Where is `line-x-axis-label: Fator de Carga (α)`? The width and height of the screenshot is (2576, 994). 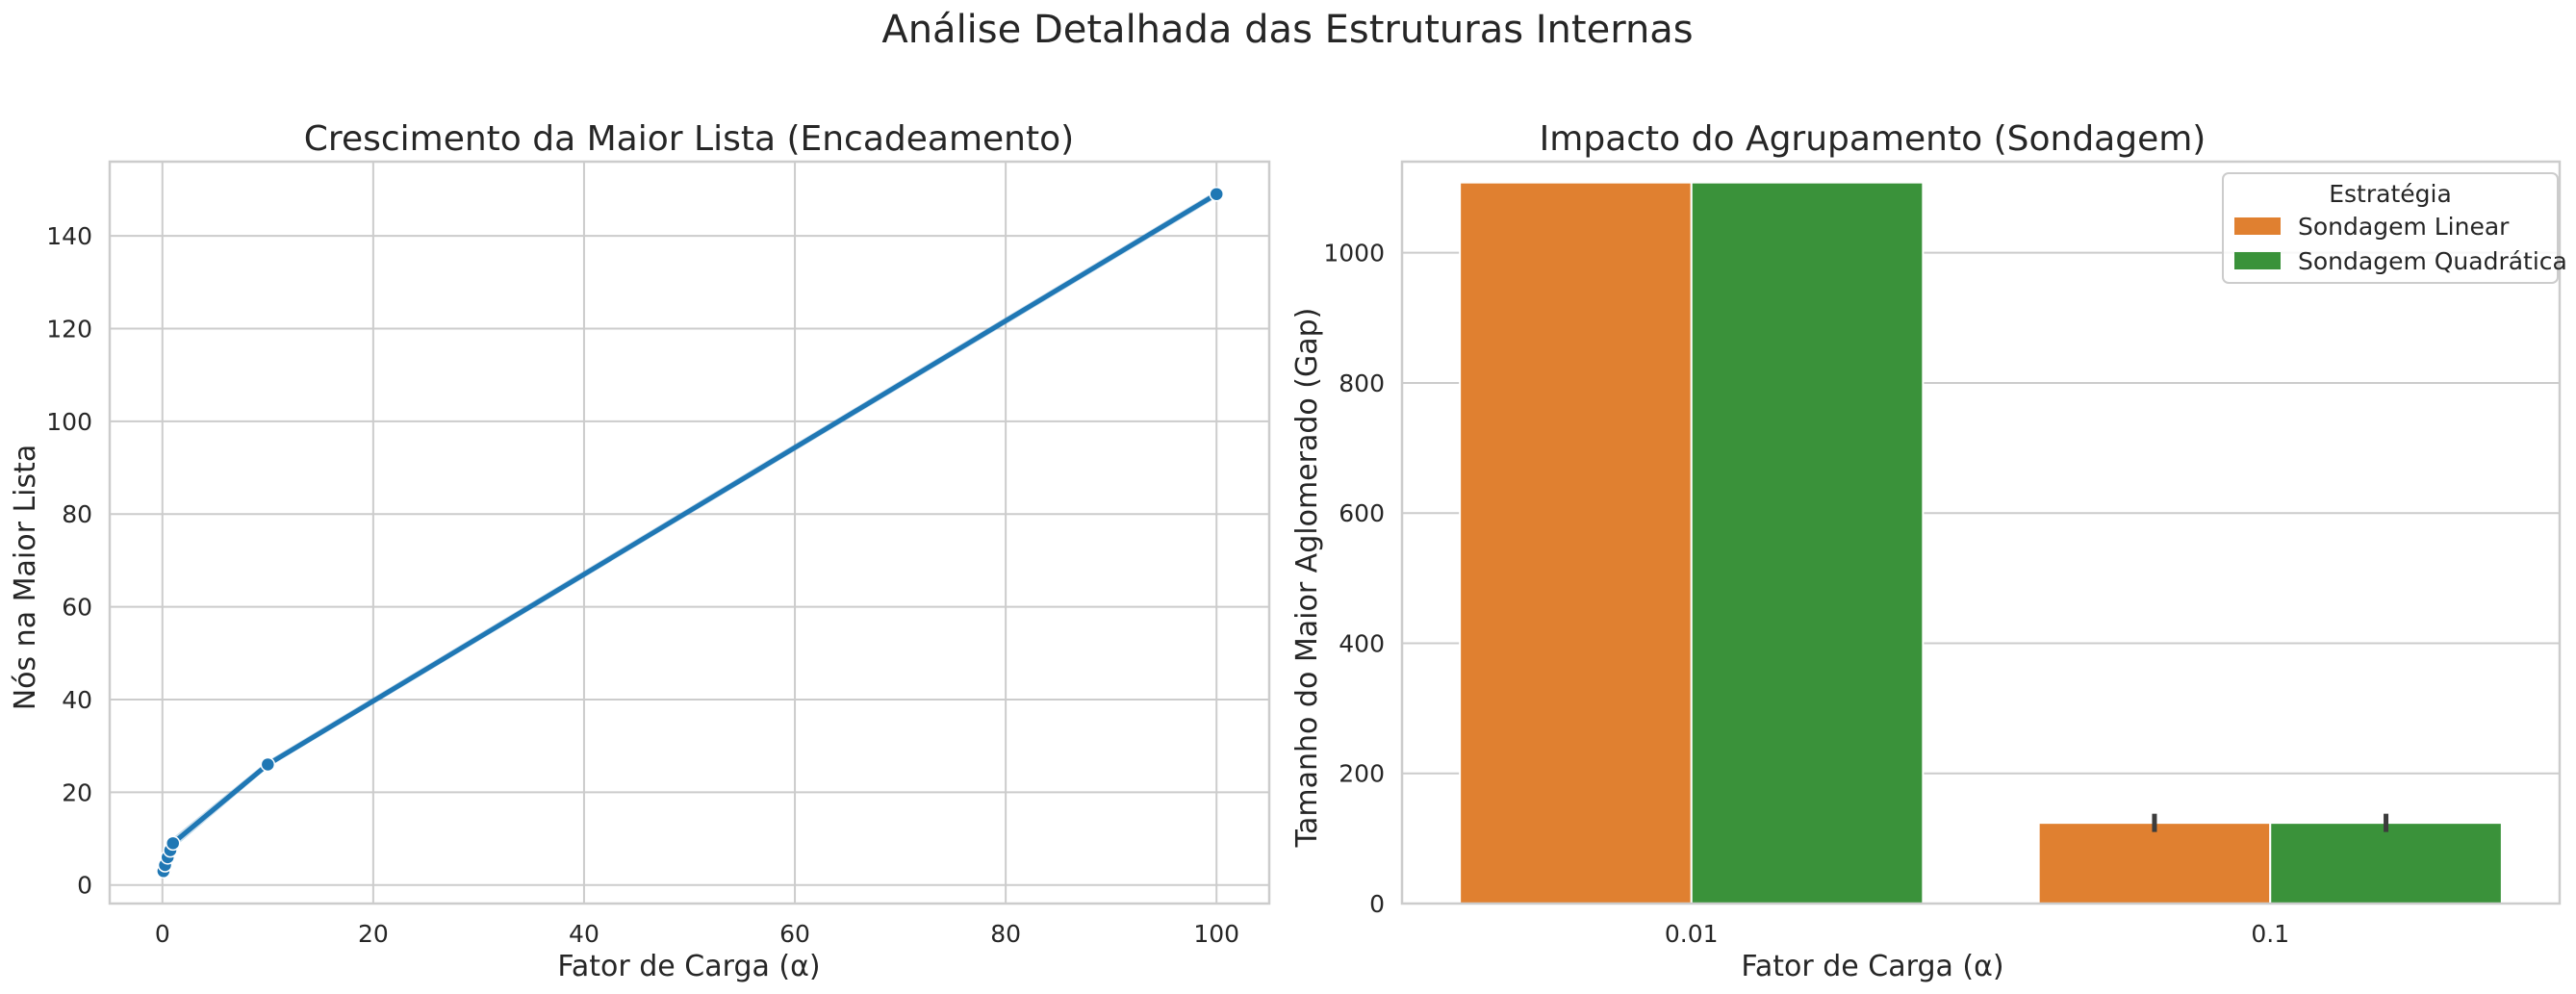 line-x-axis-label: Fator de Carga (α) is located at coordinates (688, 966).